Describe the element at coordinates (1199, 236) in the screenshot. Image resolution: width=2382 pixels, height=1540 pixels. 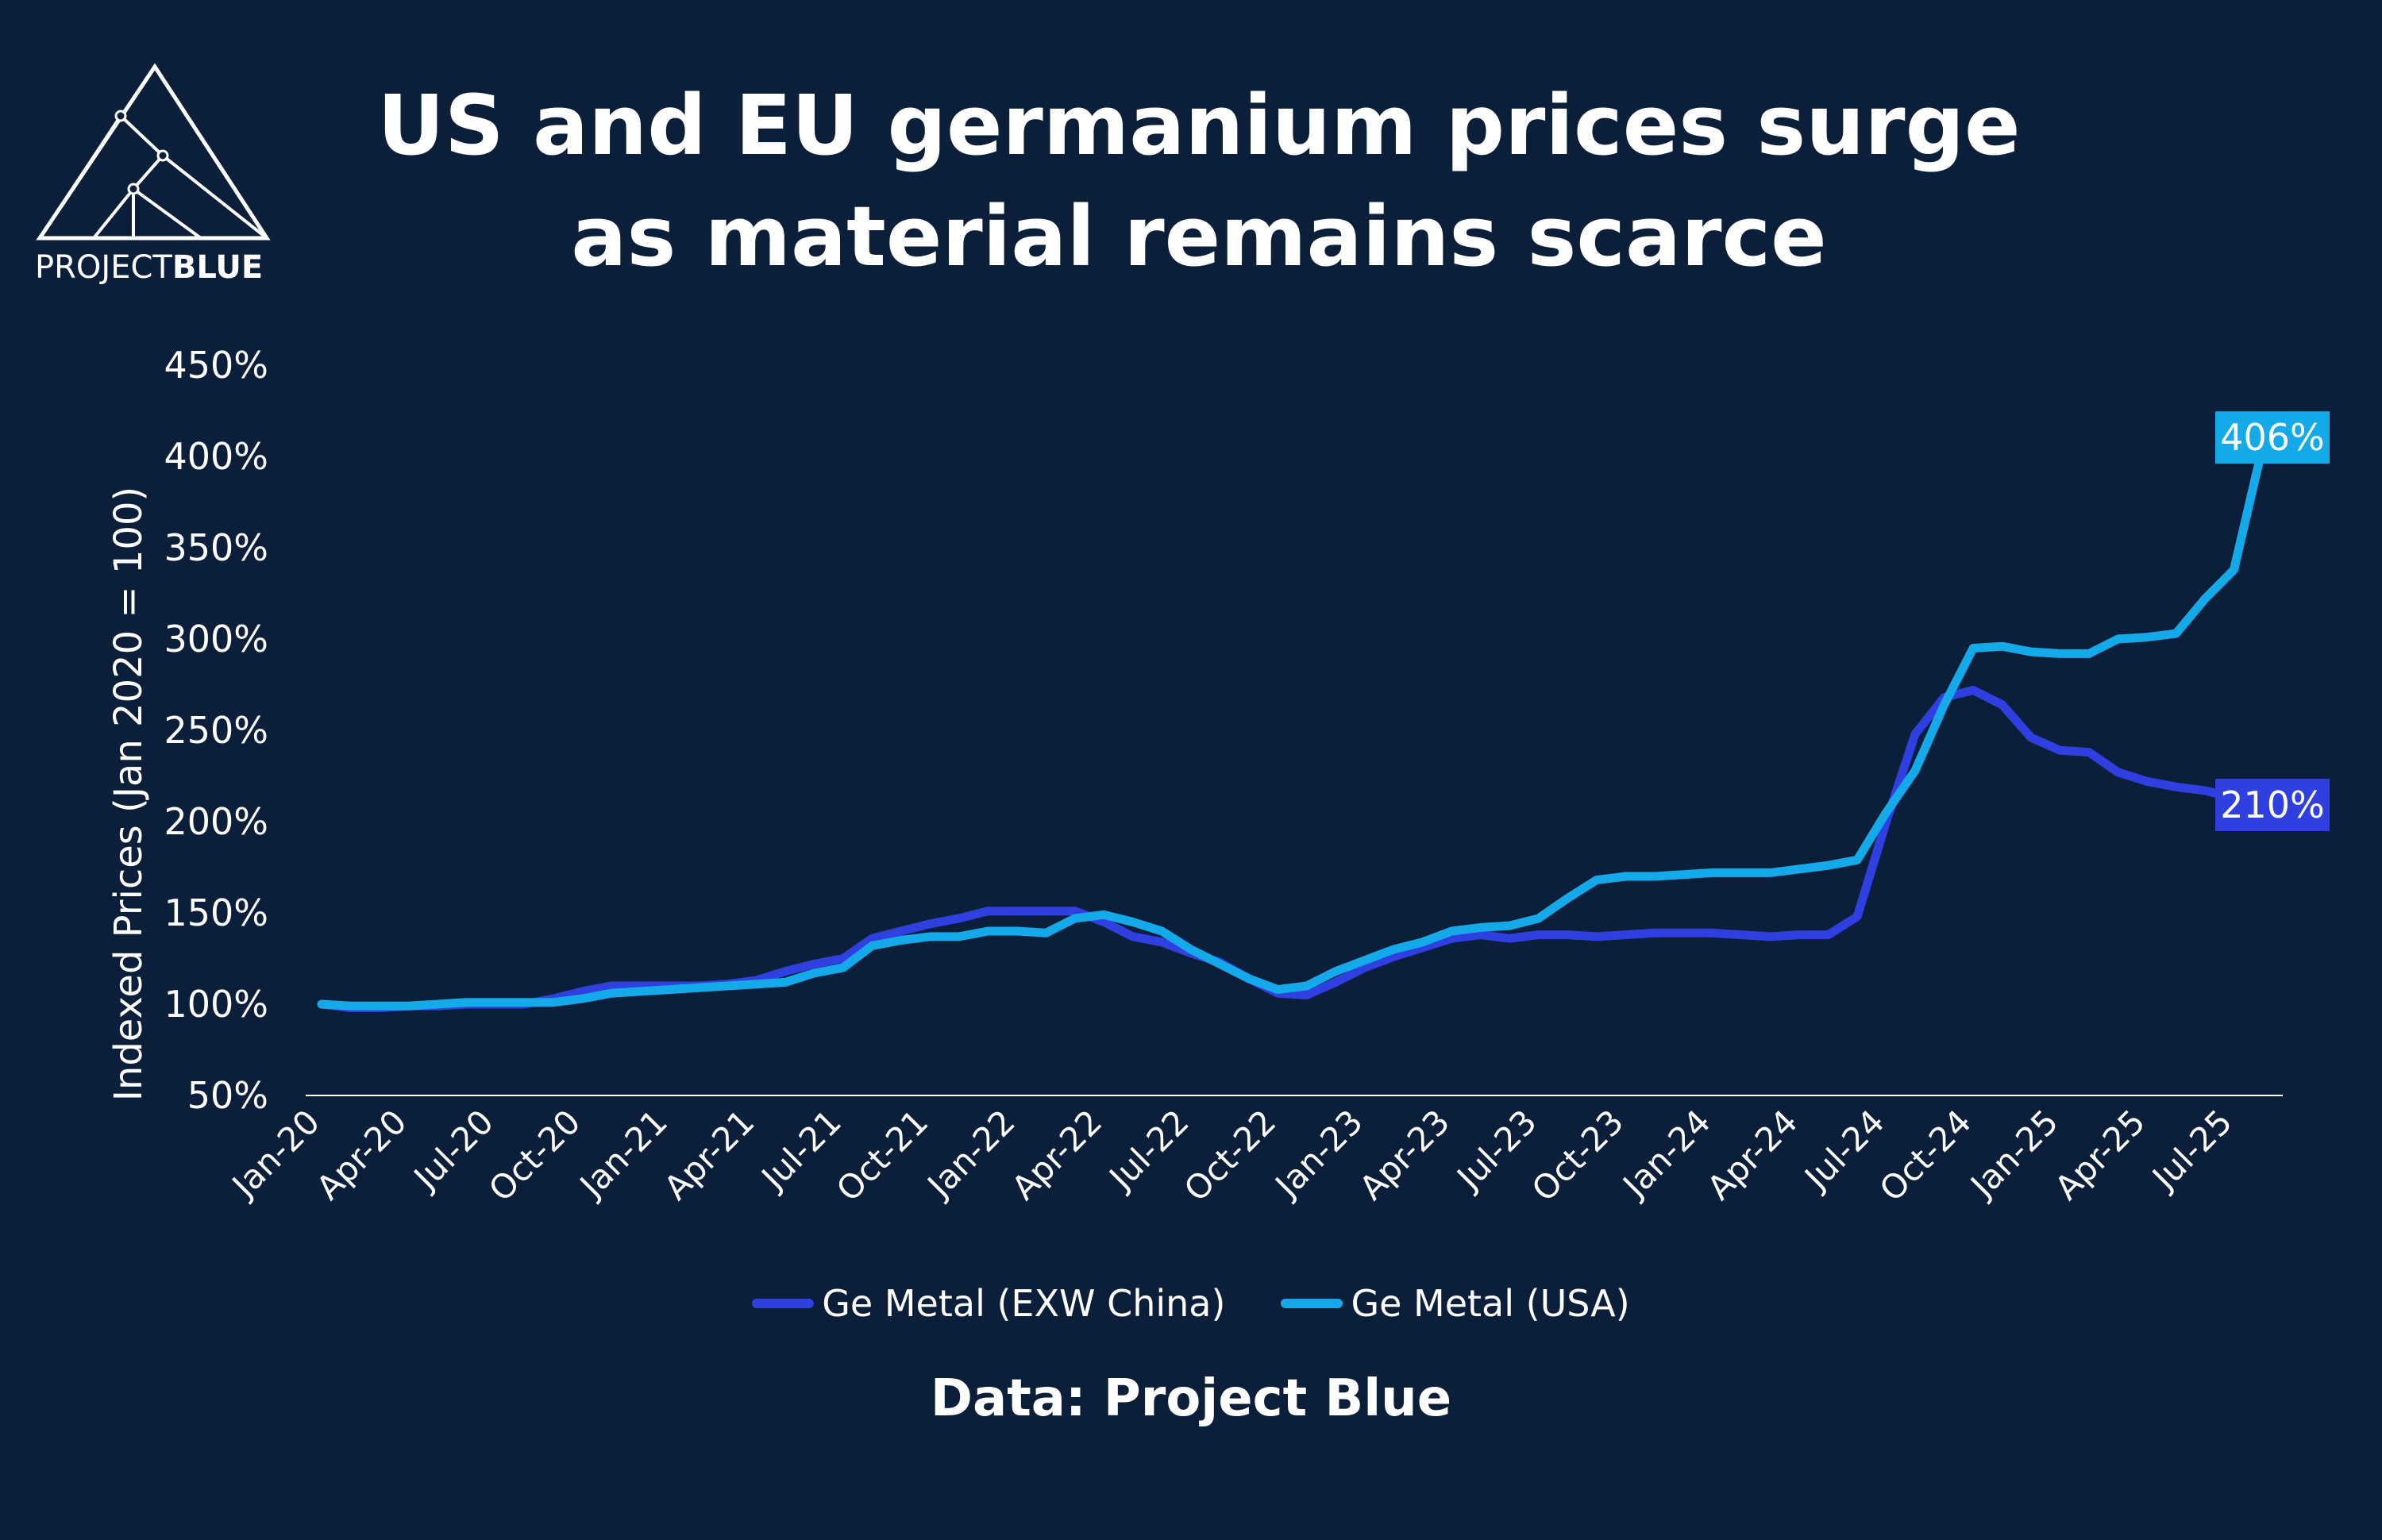
I see `chart-title-line-2: as material remains scarce` at that location.